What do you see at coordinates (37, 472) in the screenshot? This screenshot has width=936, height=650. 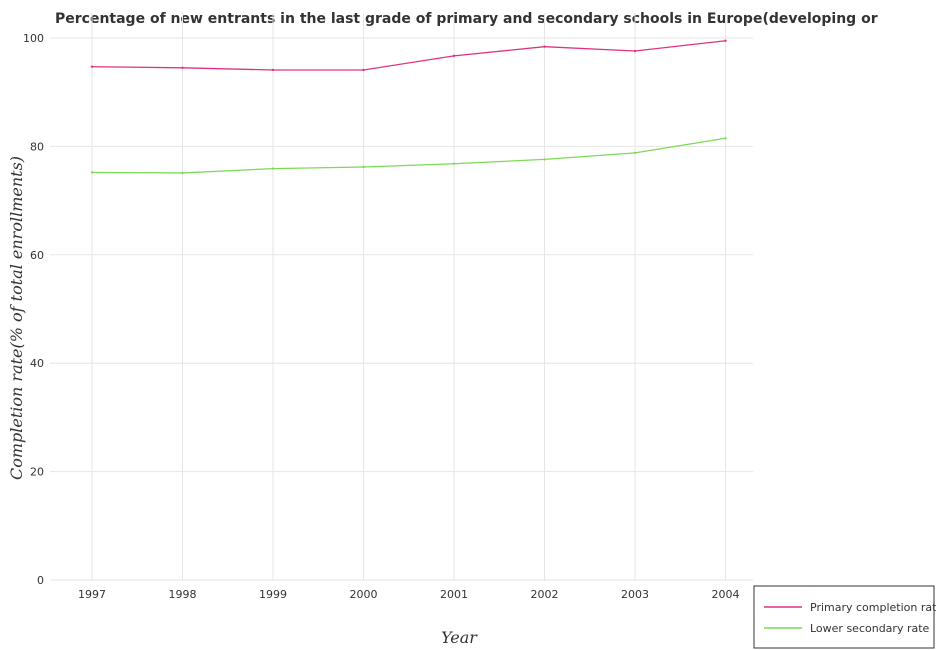 I see `y-tick-label: 20` at bounding box center [37, 472].